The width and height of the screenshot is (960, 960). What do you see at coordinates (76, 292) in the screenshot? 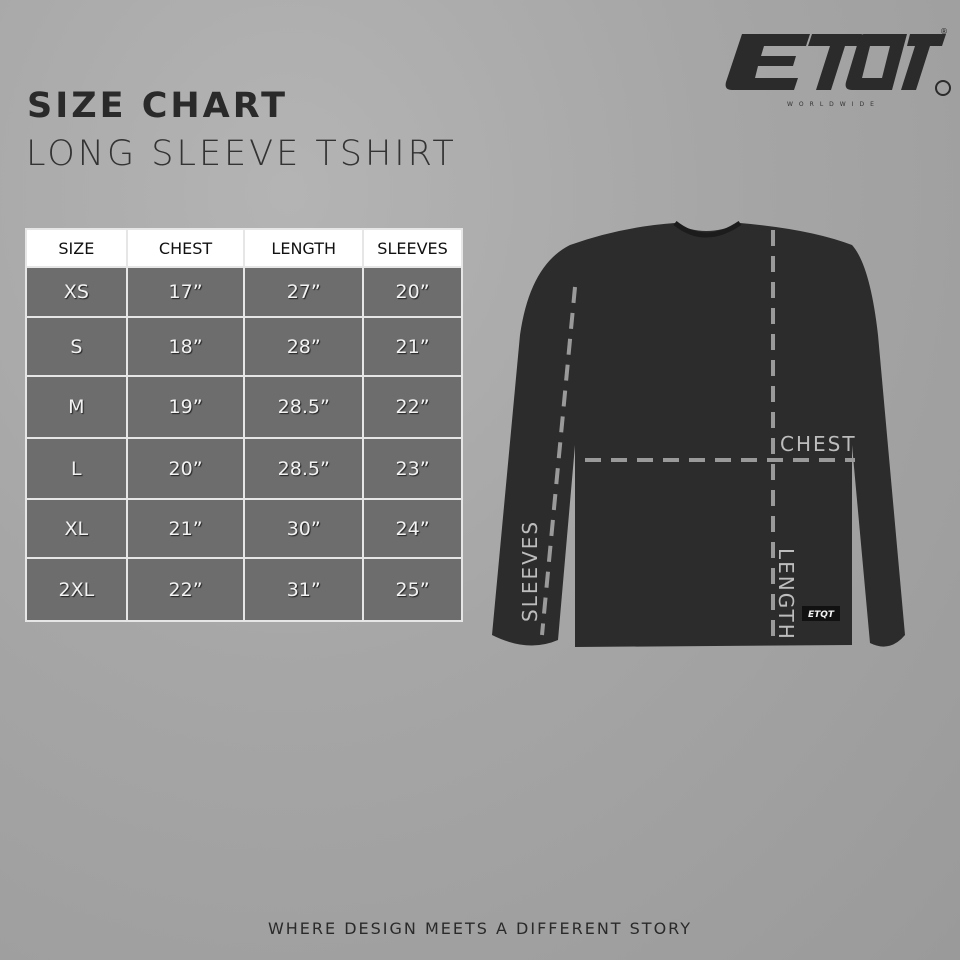
I see `table-cell: XS` at bounding box center [76, 292].